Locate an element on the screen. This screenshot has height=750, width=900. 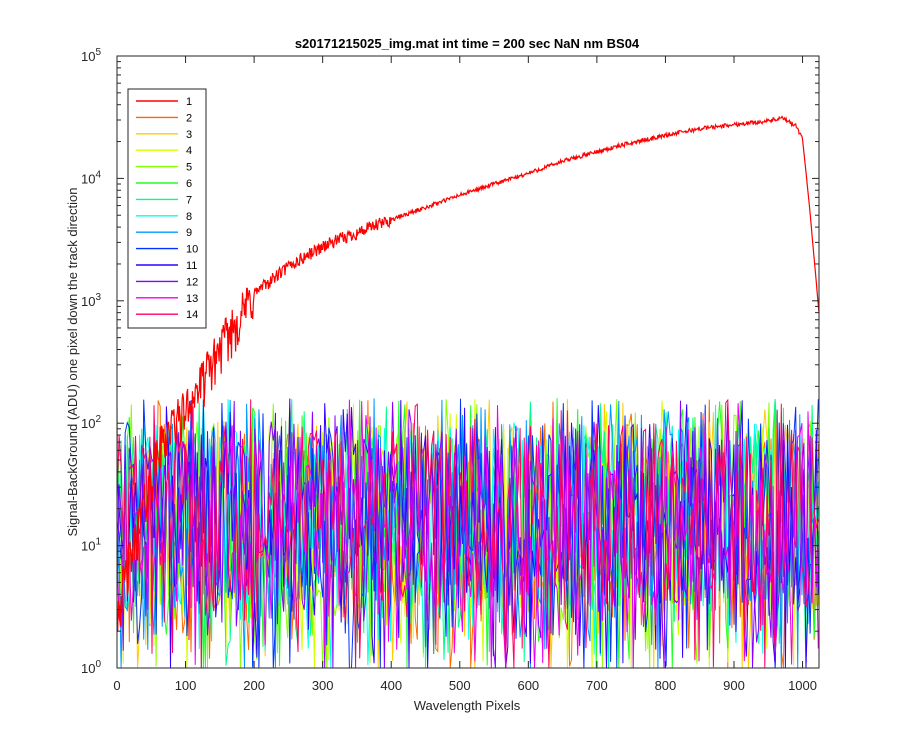
legend-item: 4 is located at coordinates (164, 151).